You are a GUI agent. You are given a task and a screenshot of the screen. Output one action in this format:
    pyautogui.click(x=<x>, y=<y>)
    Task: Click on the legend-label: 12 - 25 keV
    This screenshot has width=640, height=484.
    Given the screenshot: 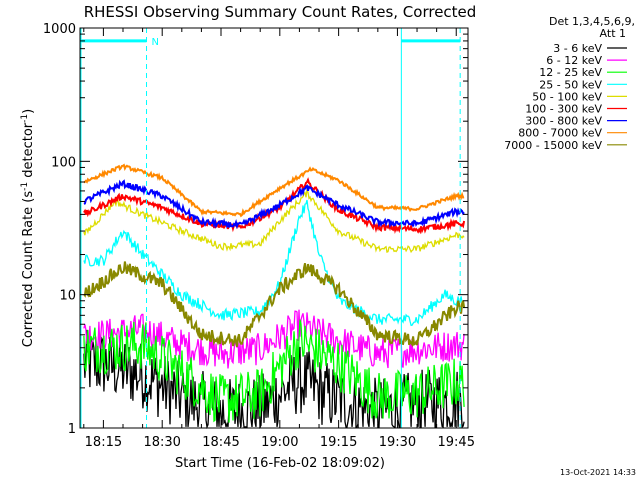 What is the action you would take?
    pyautogui.click(x=570, y=72)
    